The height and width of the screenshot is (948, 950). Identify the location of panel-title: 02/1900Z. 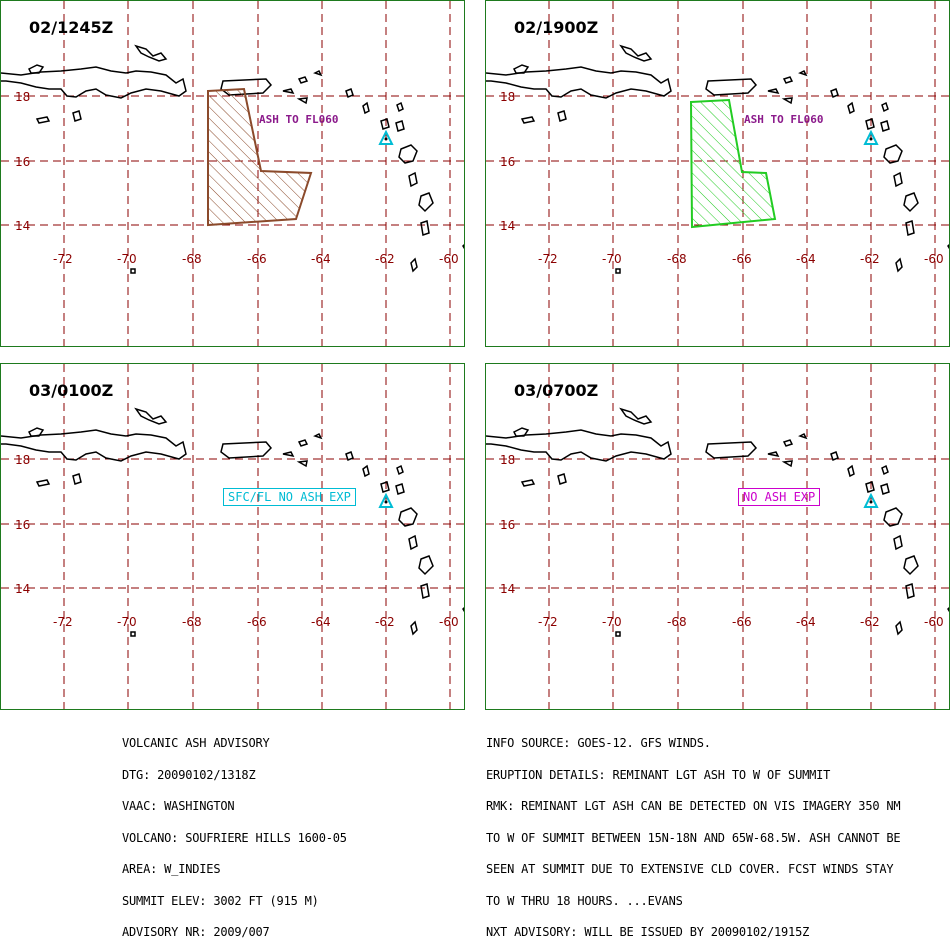
(556, 27).